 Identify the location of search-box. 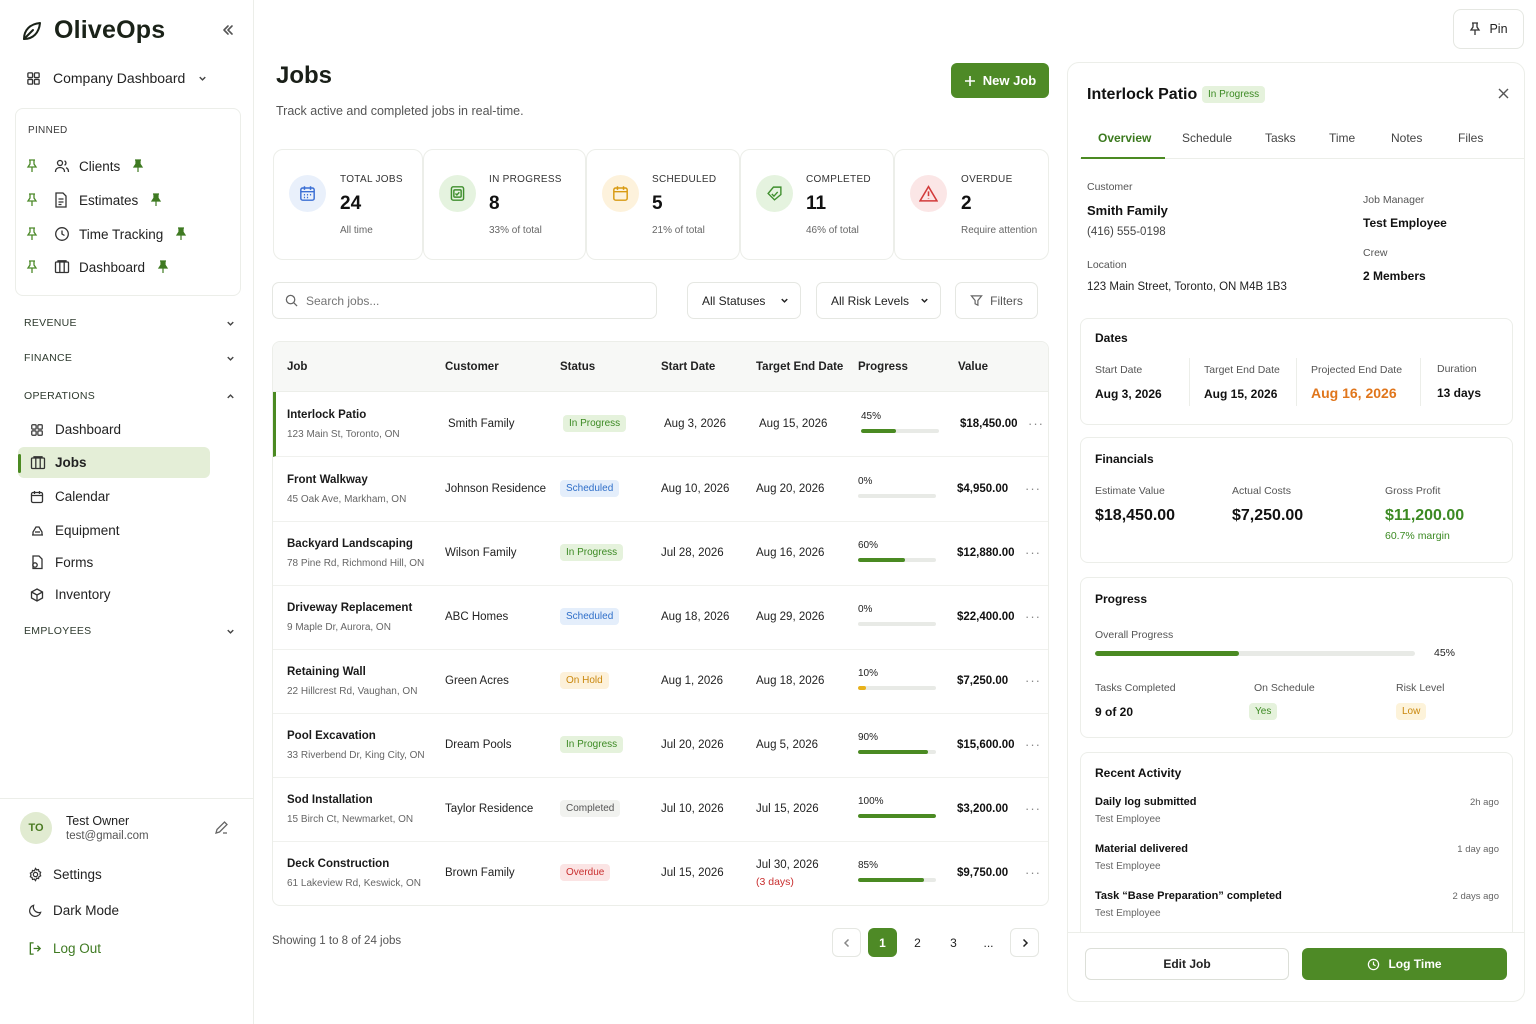
(464, 300).